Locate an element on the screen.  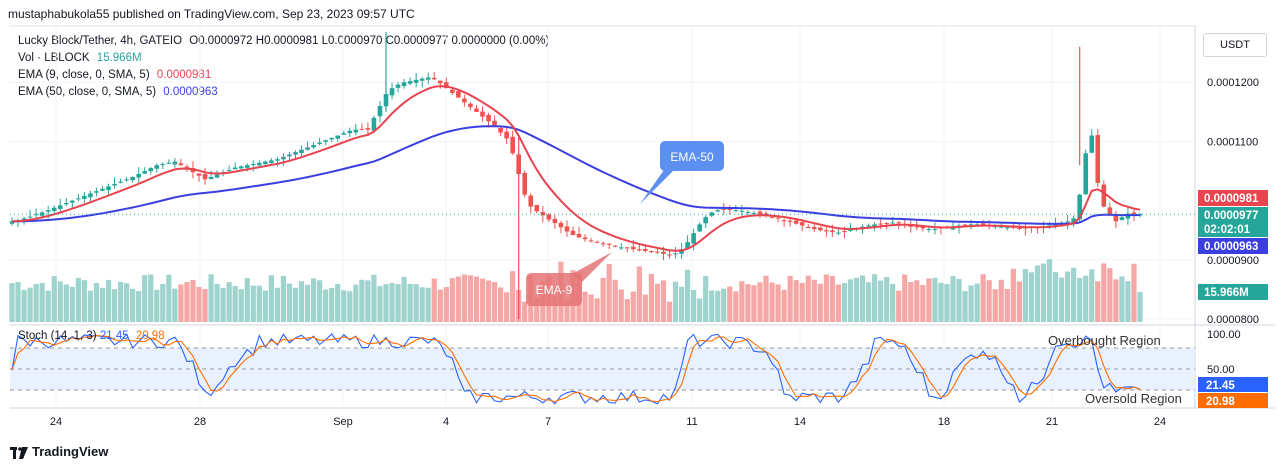
legend-ema9-value: 0.0000981 is located at coordinates (184, 75).